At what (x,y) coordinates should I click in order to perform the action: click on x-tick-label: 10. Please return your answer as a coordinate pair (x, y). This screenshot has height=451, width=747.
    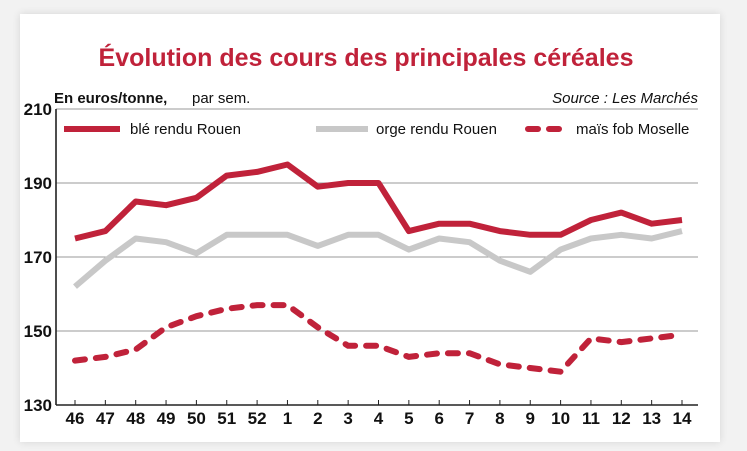
    Looking at the image, I should click on (560, 418).